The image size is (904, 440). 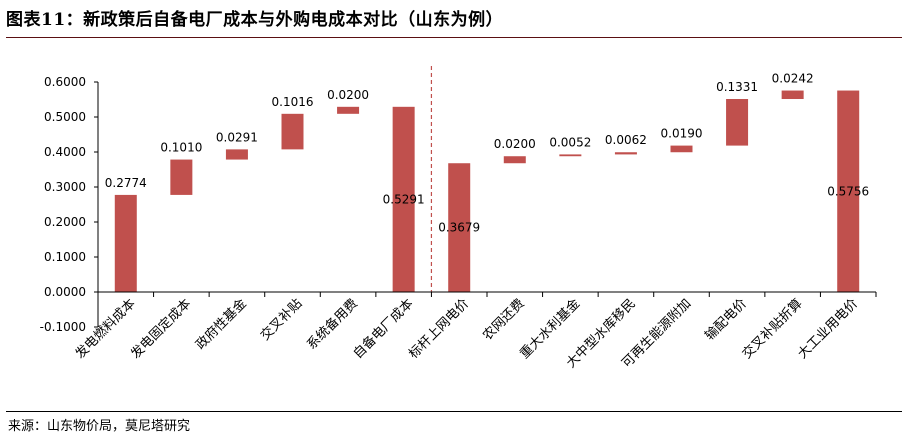 I want to click on data-label: 0.0052, so click(x=570, y=142).